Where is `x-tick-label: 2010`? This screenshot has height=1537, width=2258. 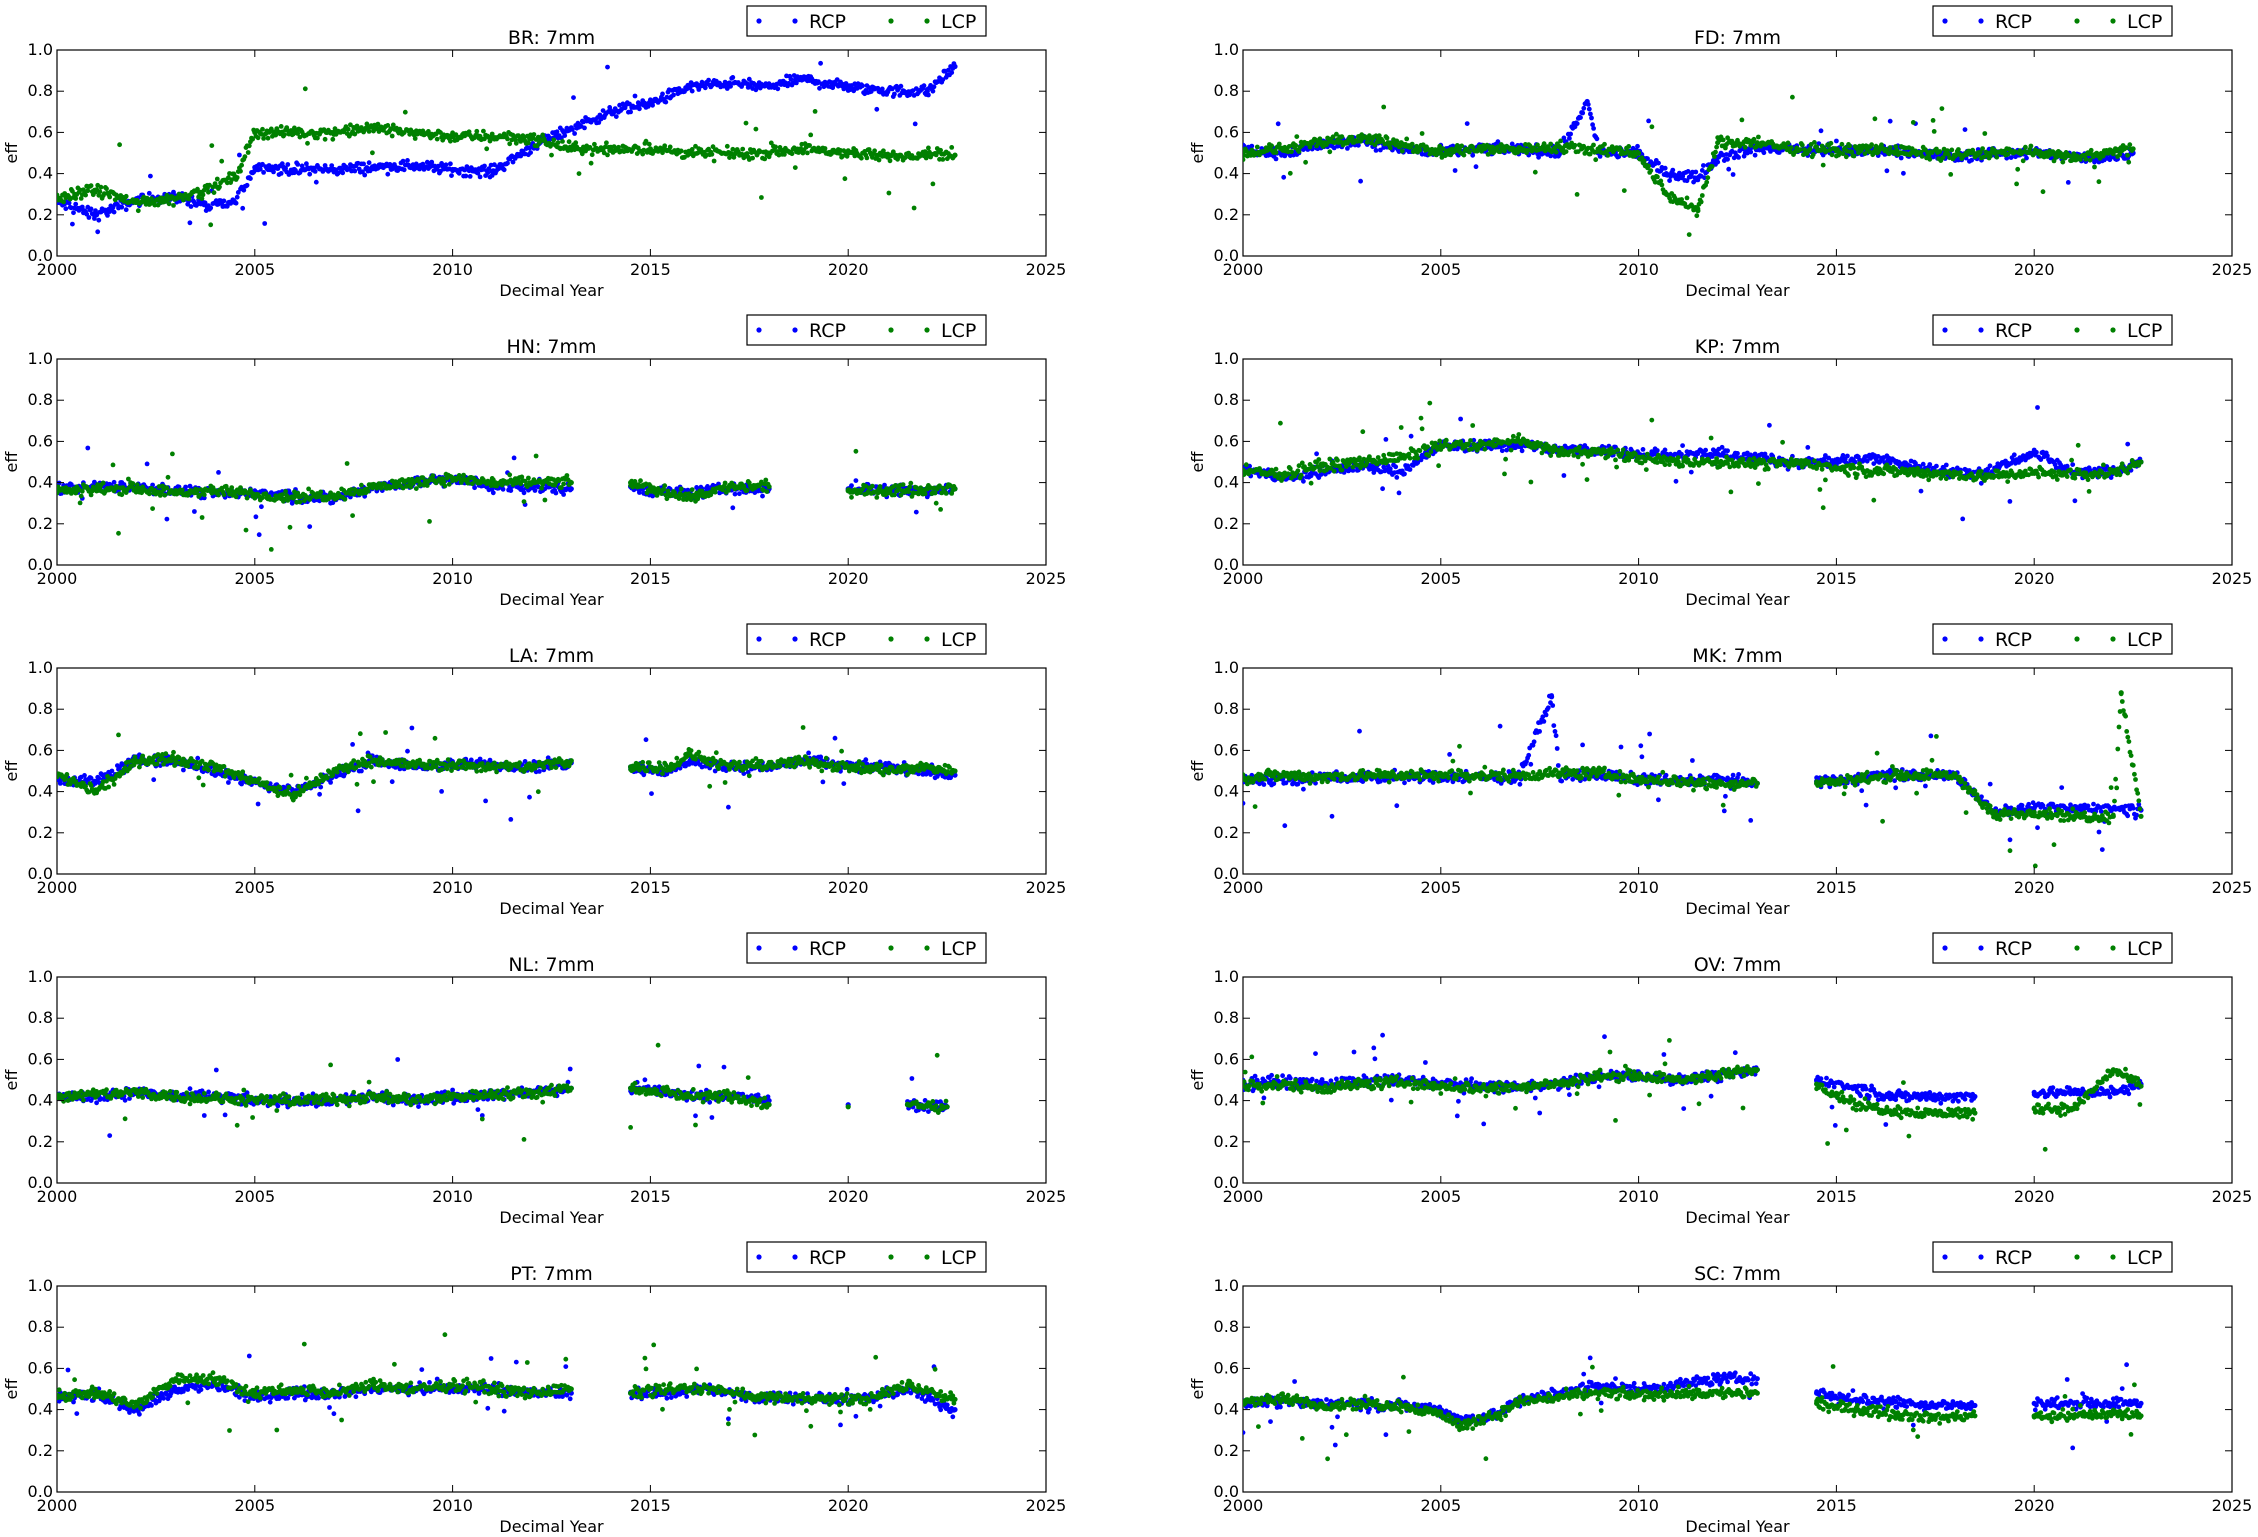 x-tick-label: 2010 is located at coordinates (452, 578).